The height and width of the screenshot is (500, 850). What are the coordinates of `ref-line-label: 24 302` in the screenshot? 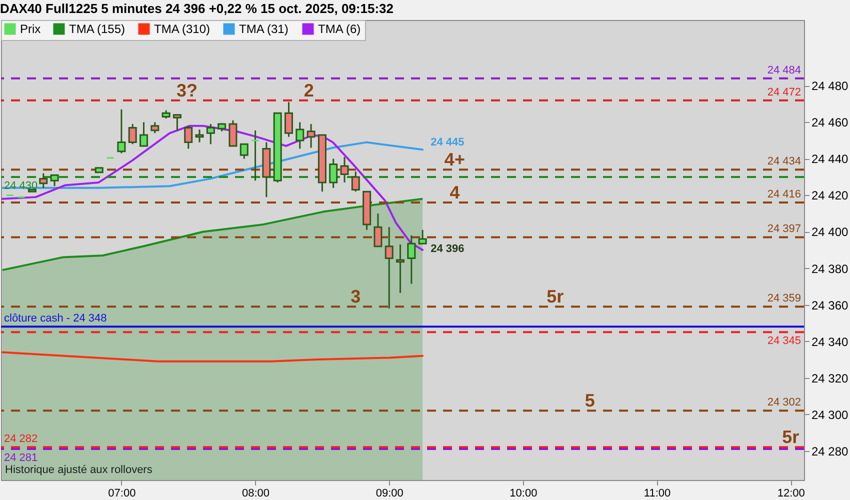 It's located at (784, 402).